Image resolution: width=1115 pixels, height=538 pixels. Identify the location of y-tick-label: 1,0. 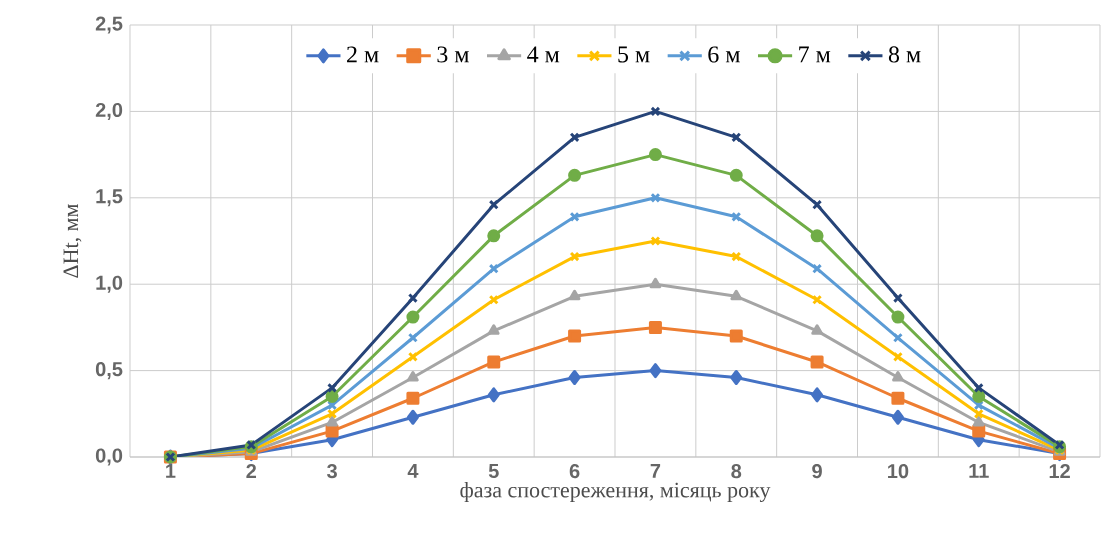
(109, 284).